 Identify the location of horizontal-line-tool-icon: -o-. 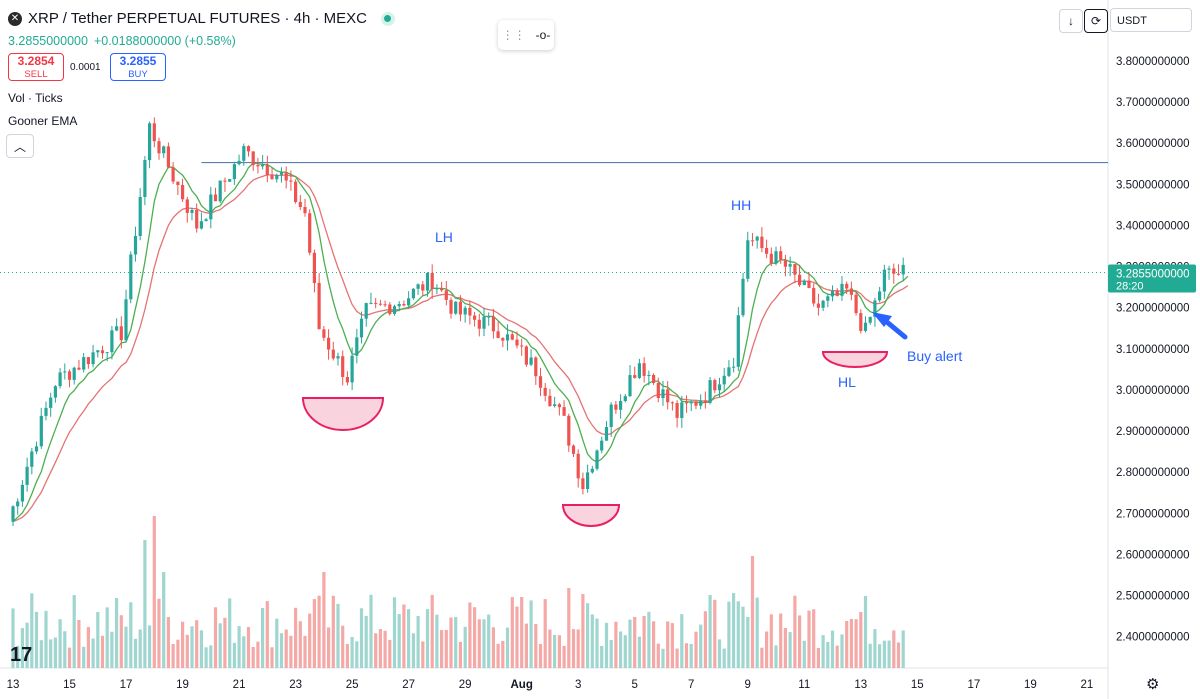
(543, 35).